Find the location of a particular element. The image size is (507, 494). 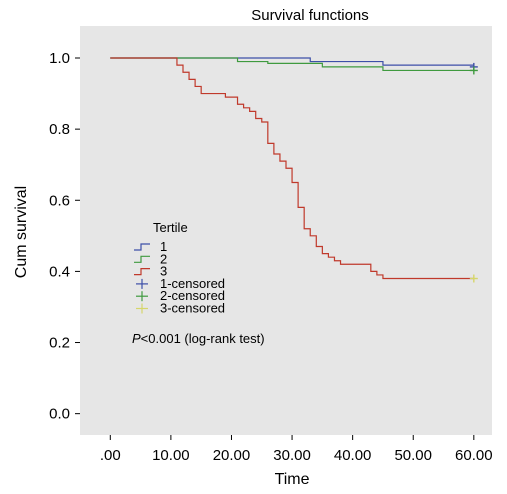

annotation-text: <0.001 (log-rank test) is located at coordinates (203, 338).